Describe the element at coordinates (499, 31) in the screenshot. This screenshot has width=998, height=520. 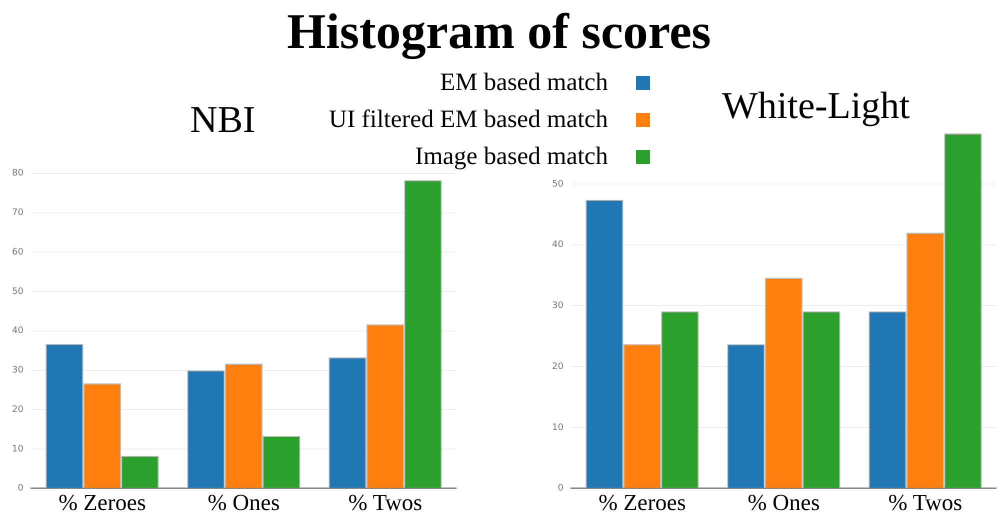
I see `chart-title: Histogram of scores` at that location.